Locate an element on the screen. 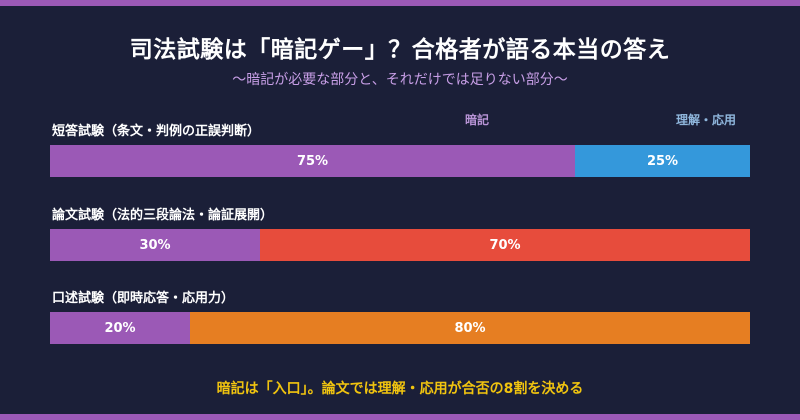  bar-segment-understanding: 80% is located at coordinates (470, 328).